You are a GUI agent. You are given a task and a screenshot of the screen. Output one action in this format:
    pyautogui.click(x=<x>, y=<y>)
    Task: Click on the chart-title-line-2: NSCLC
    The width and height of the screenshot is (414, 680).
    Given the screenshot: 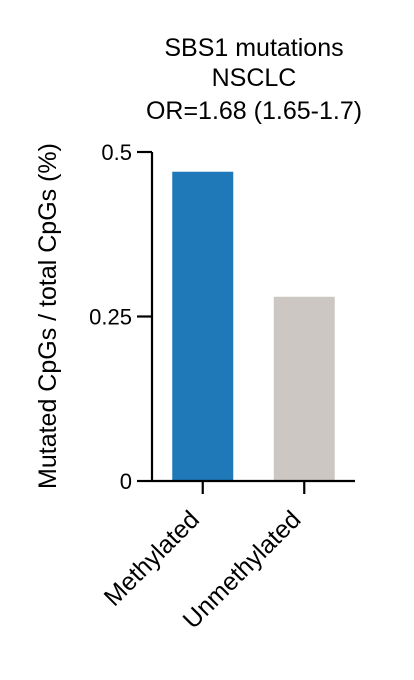 What is the action you would take?
    pyautogui.click(x=254, y=78)
    